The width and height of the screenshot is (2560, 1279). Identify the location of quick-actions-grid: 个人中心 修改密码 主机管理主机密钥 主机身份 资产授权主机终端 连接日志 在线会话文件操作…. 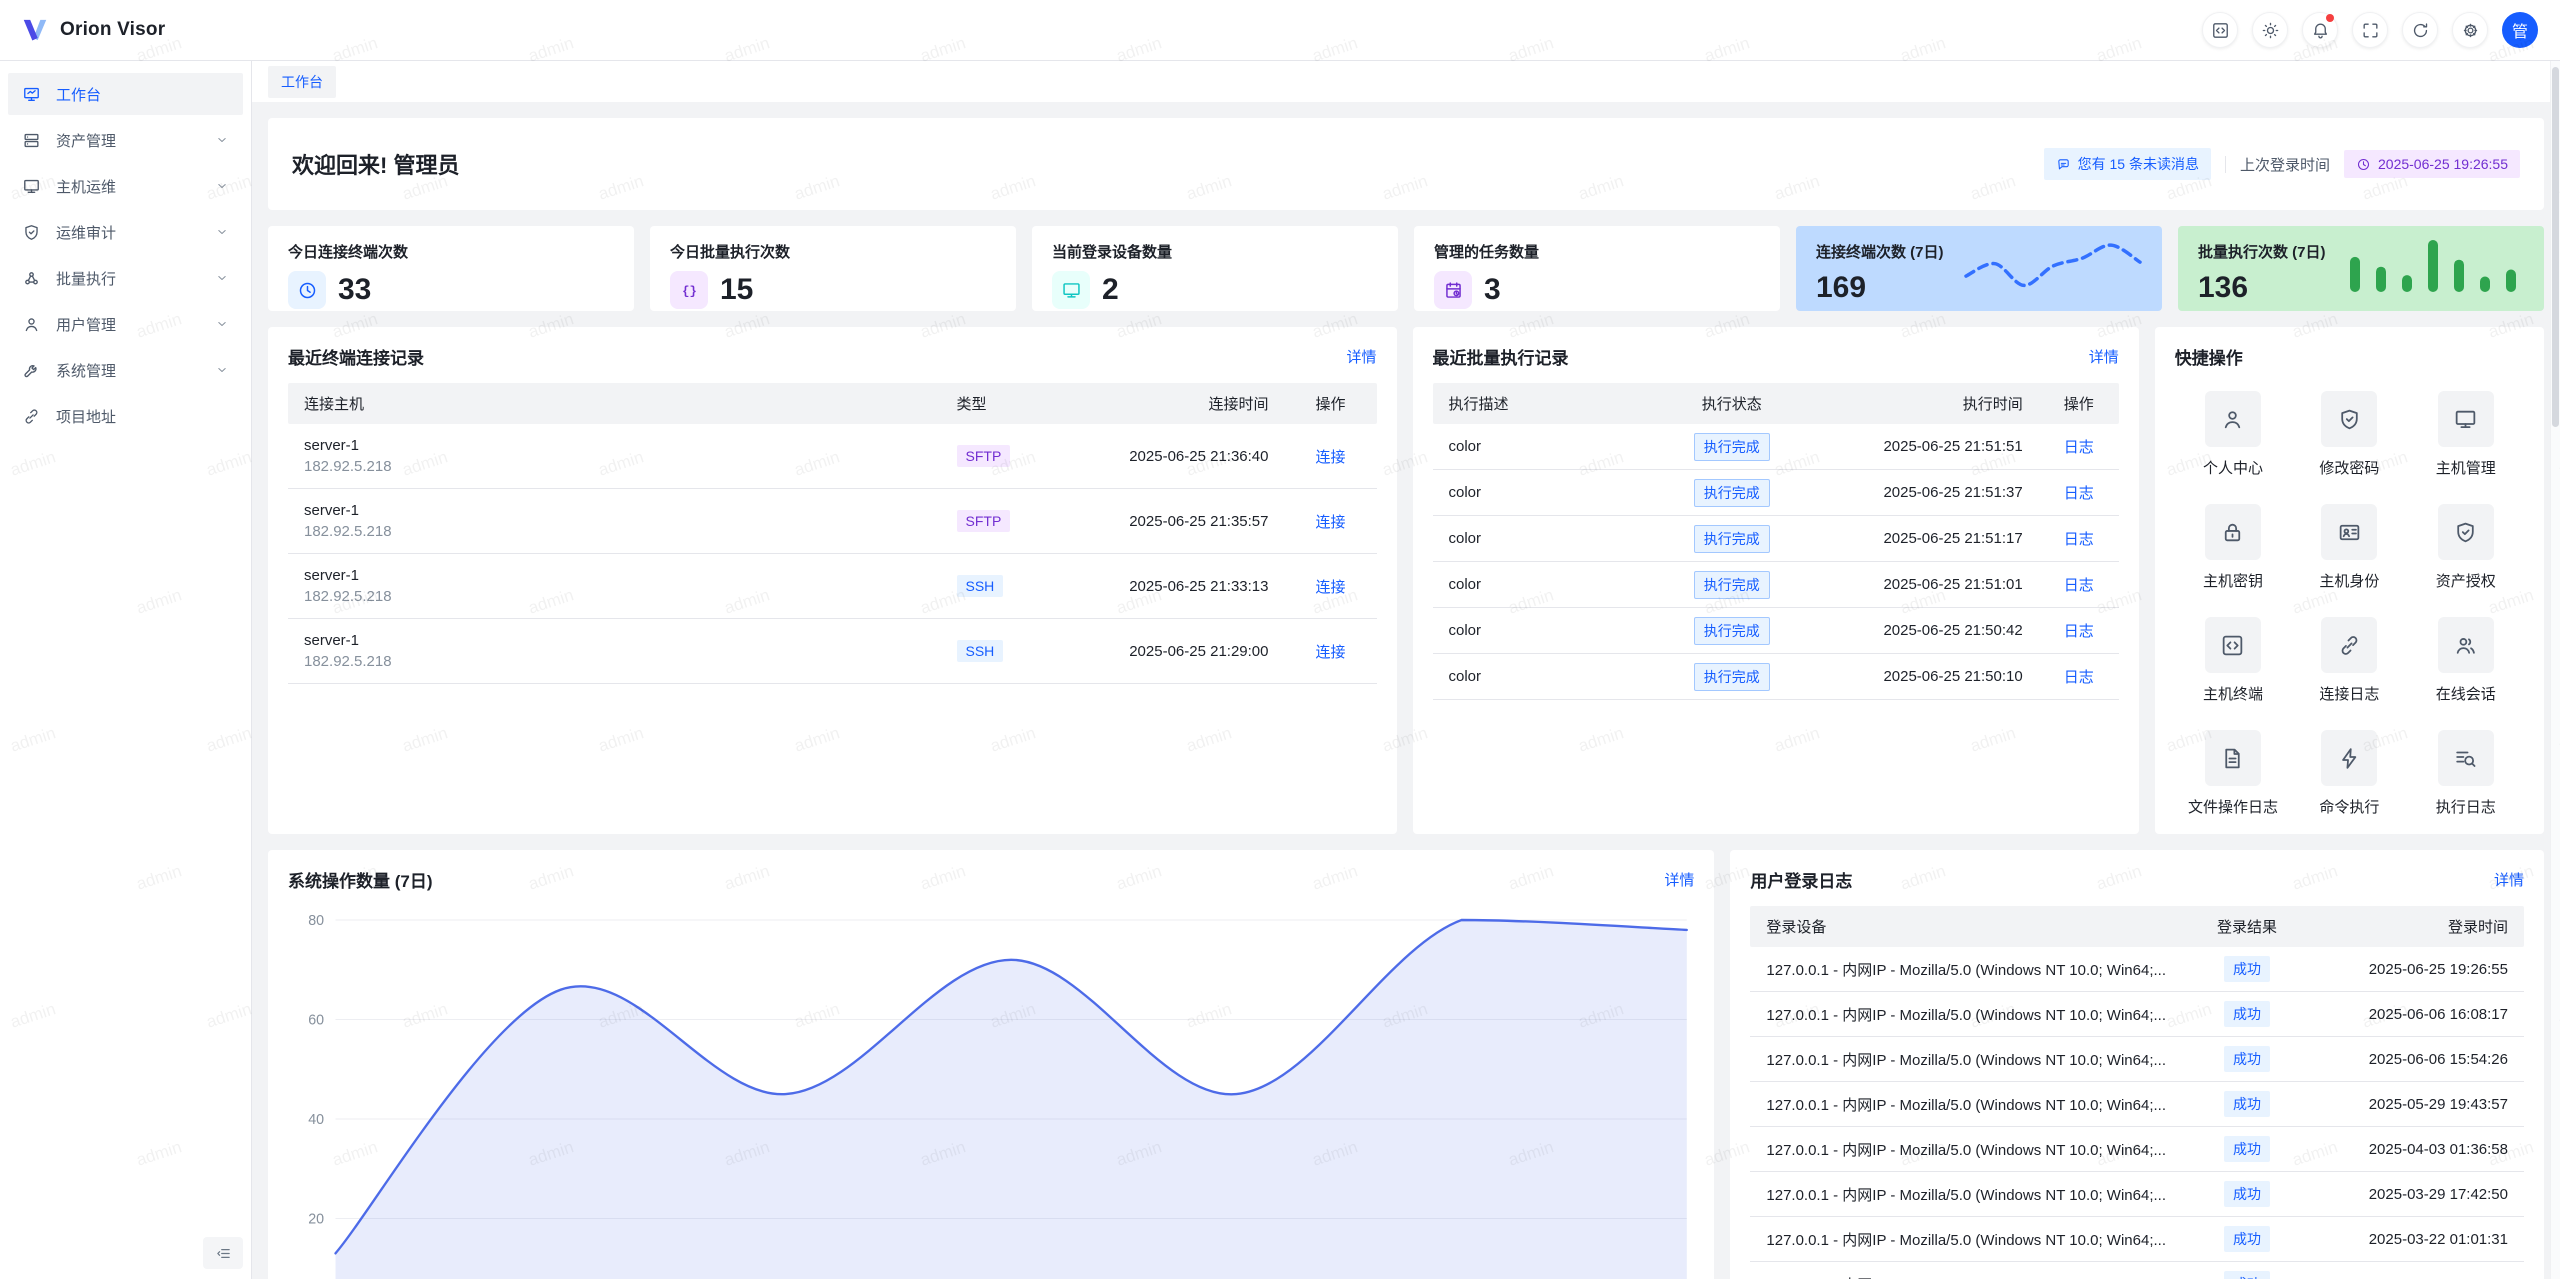
(2349, 604).